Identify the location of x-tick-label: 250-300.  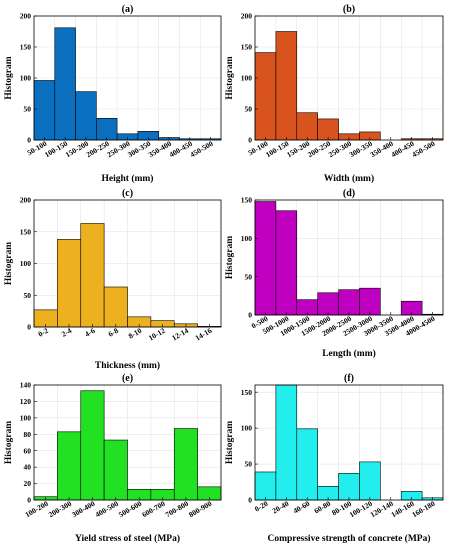
(340, 149).